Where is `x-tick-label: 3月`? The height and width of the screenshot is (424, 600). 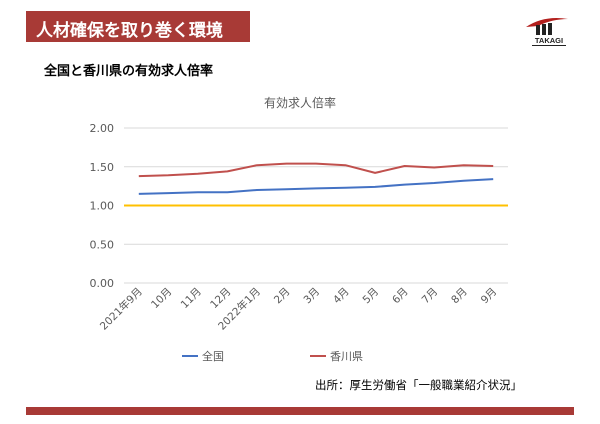 x-tick-label: 3月 is located at coordinates (311, 296).